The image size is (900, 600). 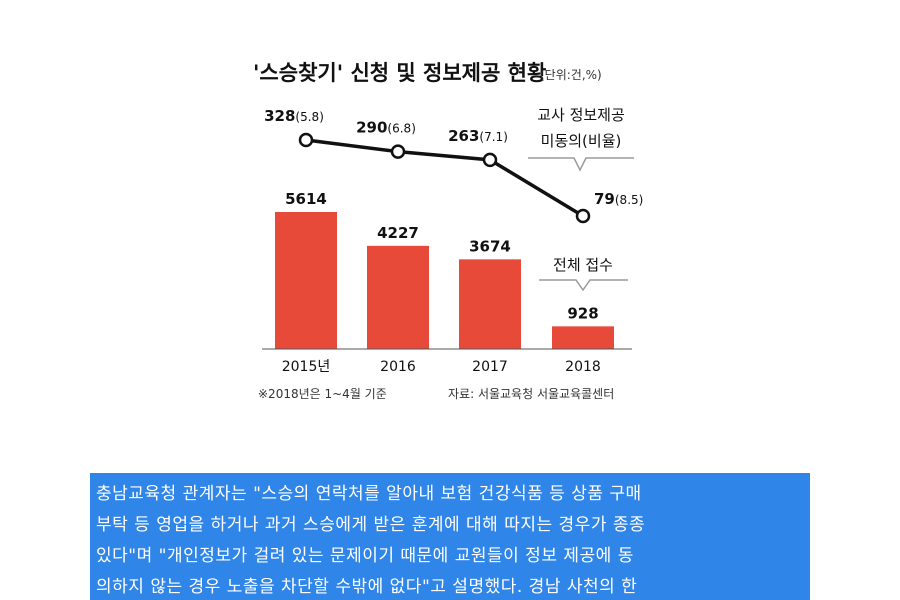 What do you see at coordinates (478, 136) in the screenshot?
I see `line-value-label: 263(7.1)` at bounding box center [478, 136].